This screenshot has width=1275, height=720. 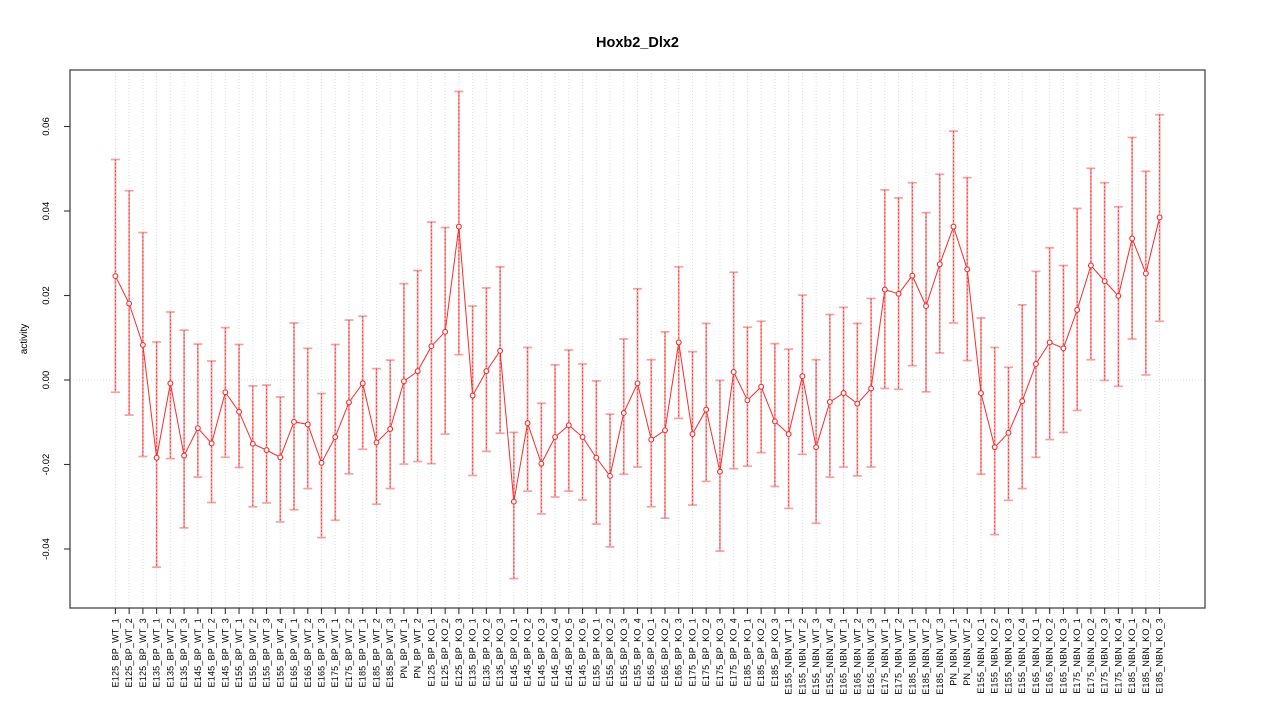 What do you see at coordinates (1036, 656) in the screenshot?
I see `x-tick-label: E165_NBN_KO_1` at bounding box center [1036, 656].